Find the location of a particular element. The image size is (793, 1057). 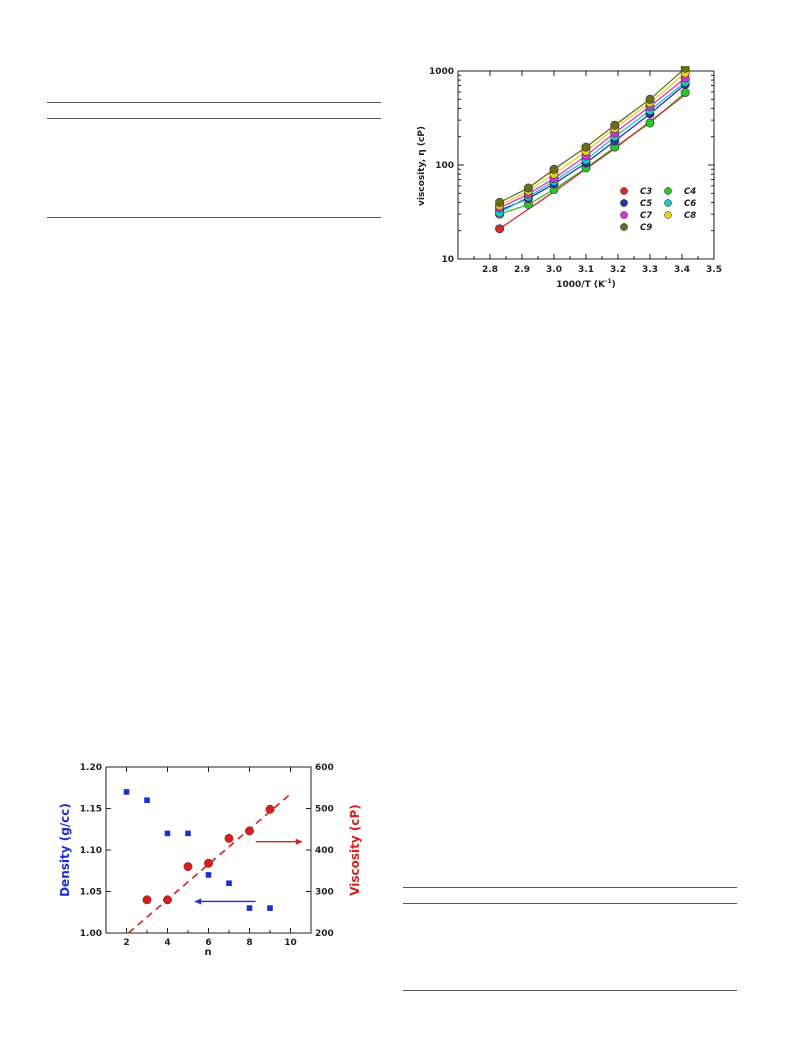

legend-label-c4: C4 is located at coordinates (690, 192).